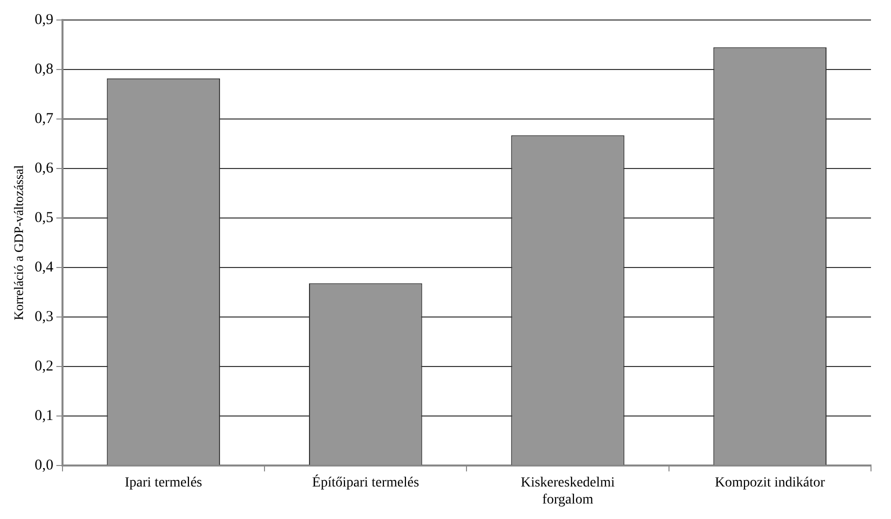 This screenshot has height=519, width=891. I want to click on y-tick-label: 0,9, so click(44, 20).